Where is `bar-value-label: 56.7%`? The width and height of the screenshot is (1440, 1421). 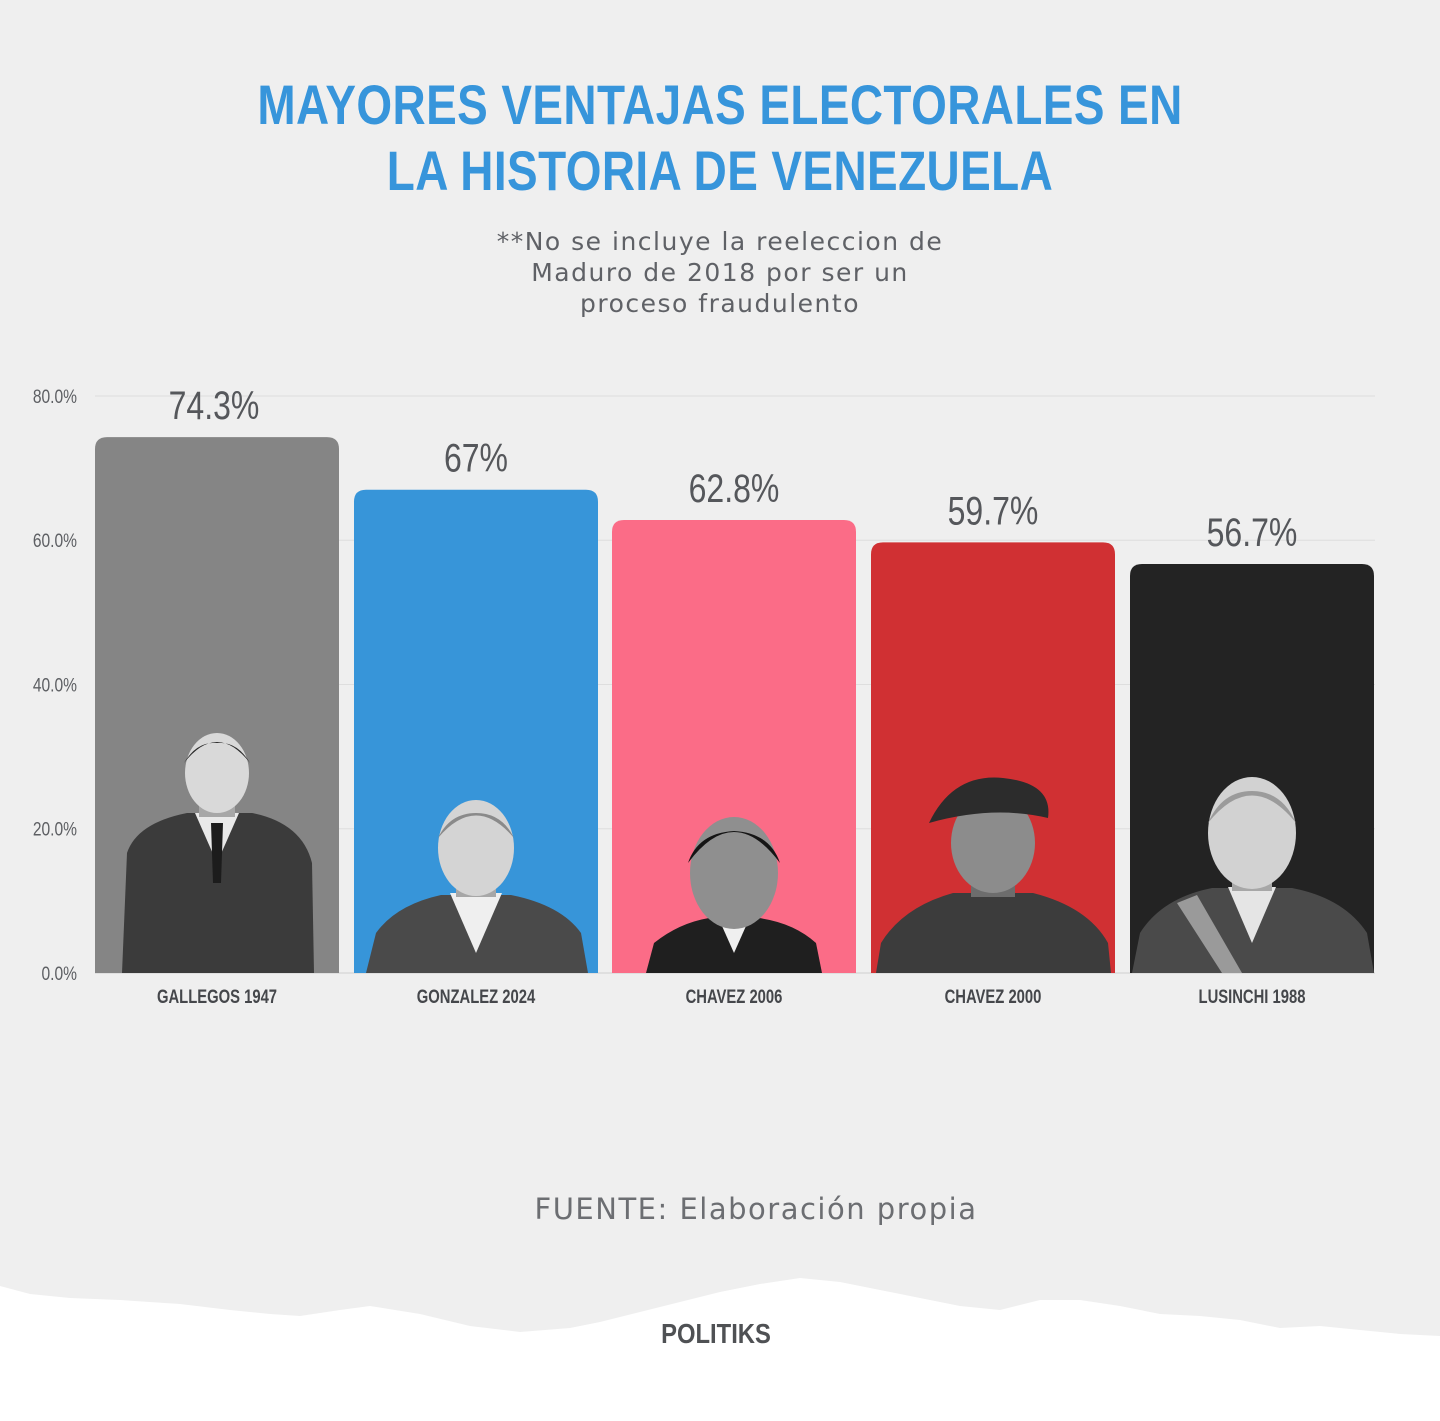 bar-value-label: 56.7% is located at coordinates (1252, 532).